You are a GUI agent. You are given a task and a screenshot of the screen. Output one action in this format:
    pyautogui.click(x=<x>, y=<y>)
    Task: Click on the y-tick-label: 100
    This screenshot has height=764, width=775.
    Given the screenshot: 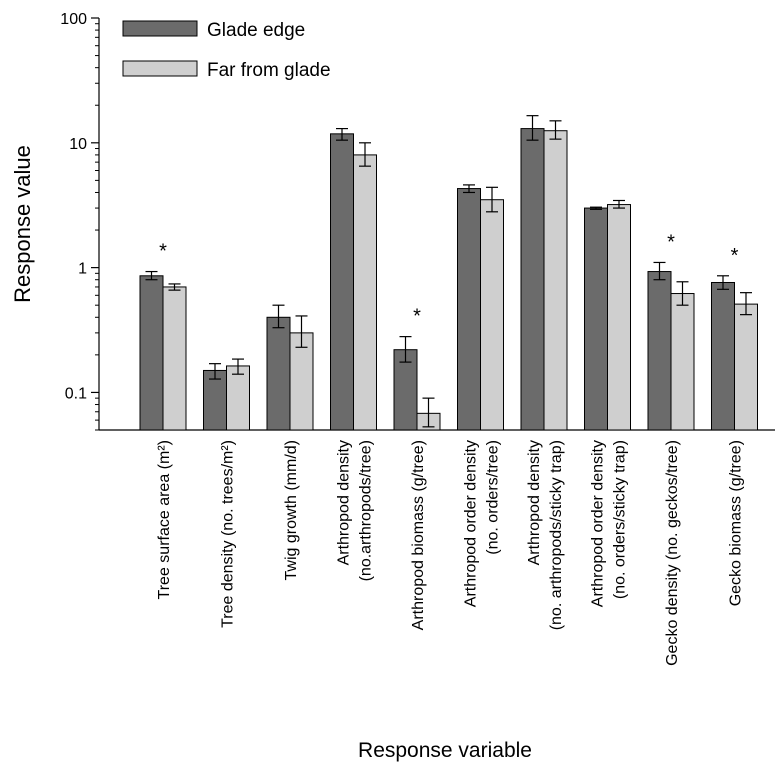 What is the action you would take?
    pyautogui.click(x=73, y=19)
    